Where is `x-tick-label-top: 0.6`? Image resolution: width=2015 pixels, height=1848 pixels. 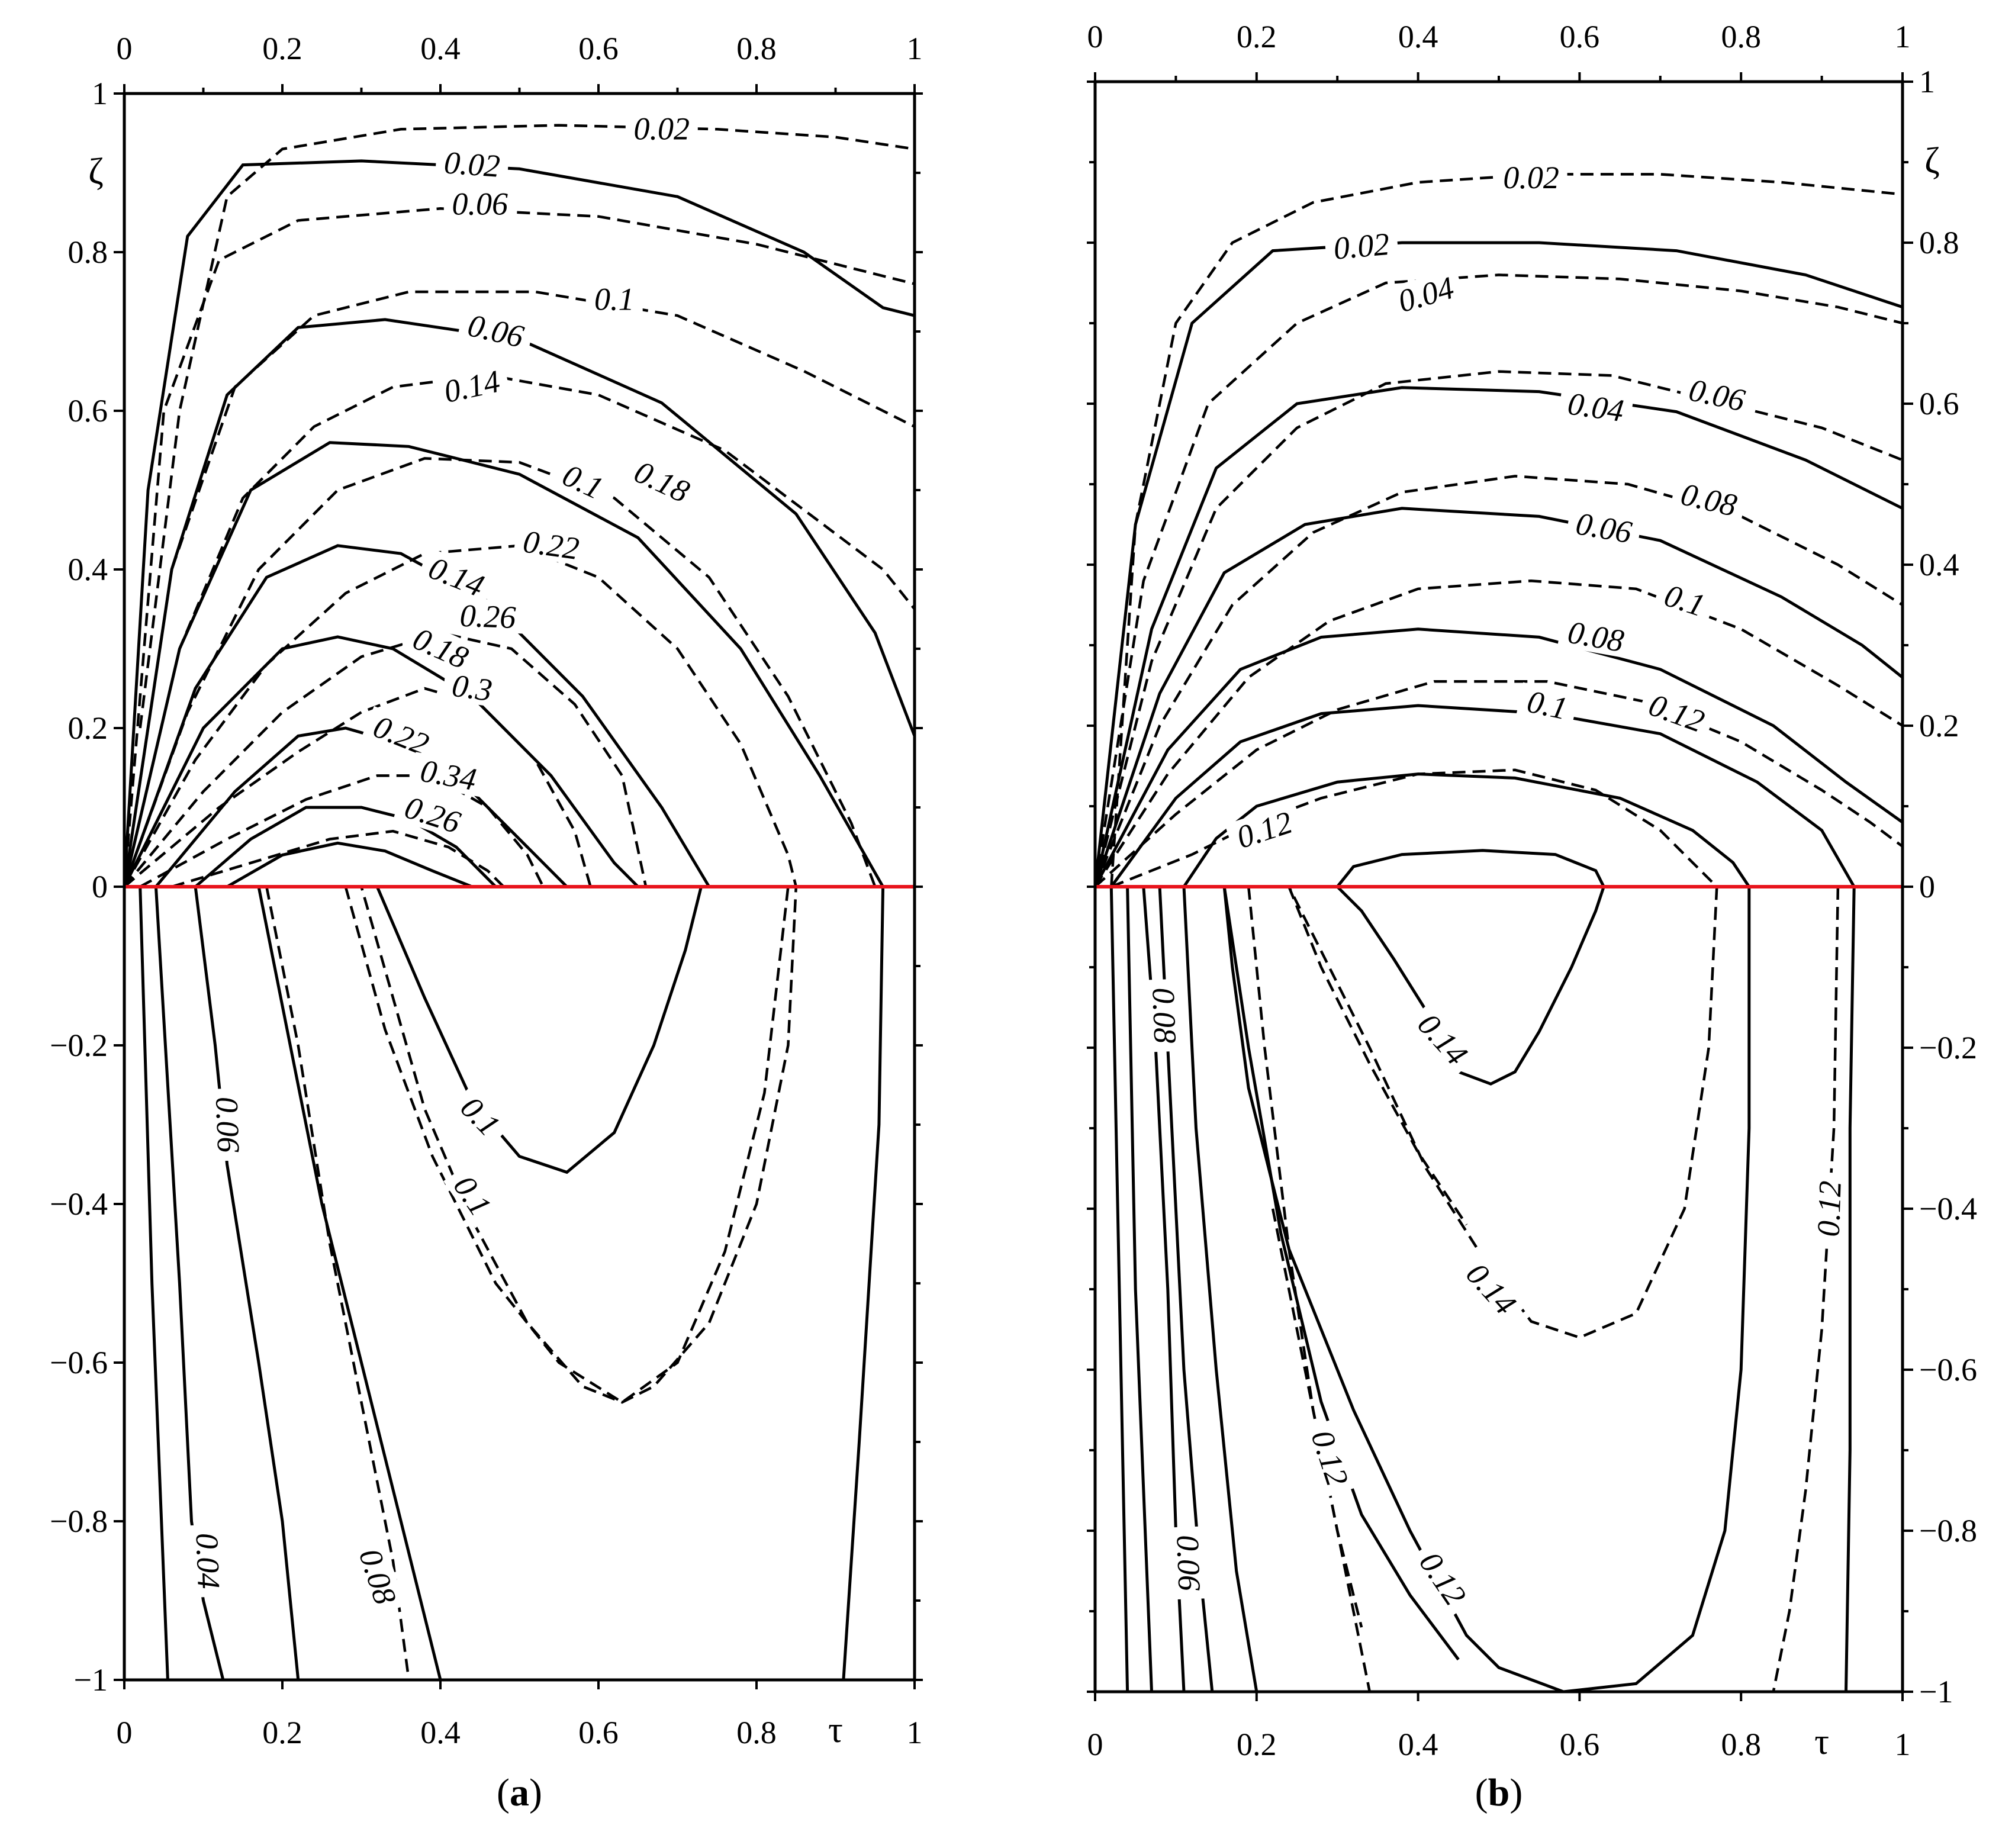 x-tick-label-top: 0.6 is located at coordinates (1580, 36).